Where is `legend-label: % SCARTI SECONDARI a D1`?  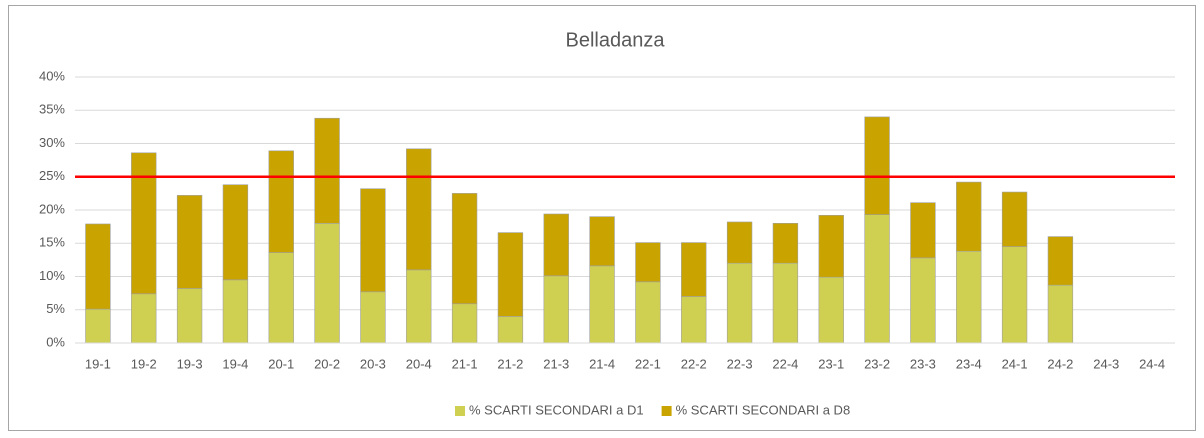
legend-label: % SCARTI SECONDARI a D1 is located at coordinates (556, 409).